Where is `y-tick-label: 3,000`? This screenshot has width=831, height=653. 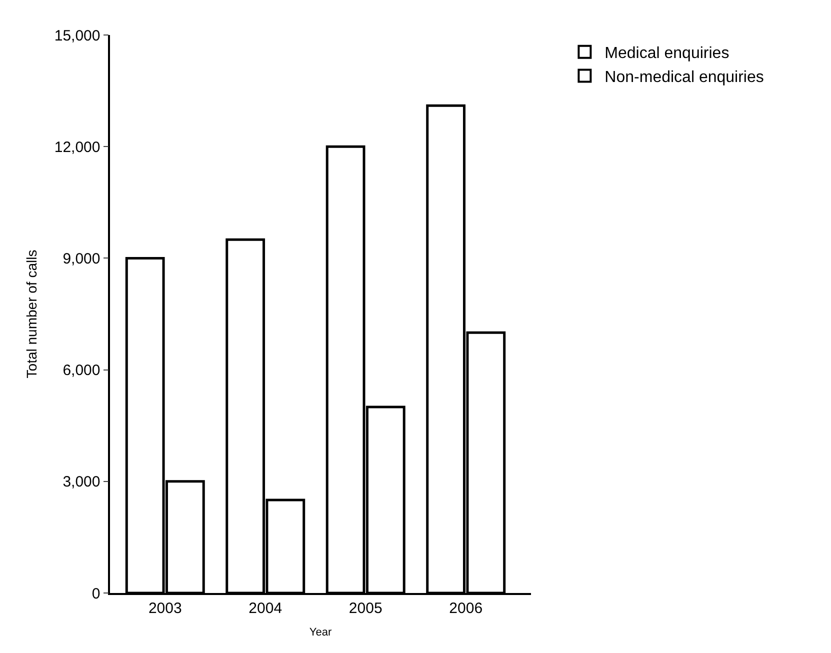
y-tick-label: 3,000 is located at coordinates (81, 482).